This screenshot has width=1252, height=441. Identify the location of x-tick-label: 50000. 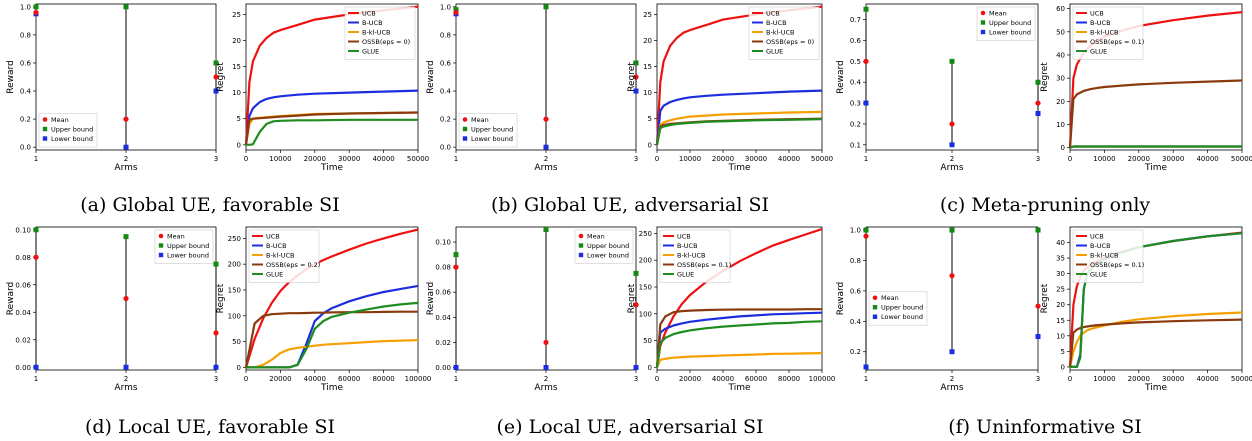
(1241, 159).